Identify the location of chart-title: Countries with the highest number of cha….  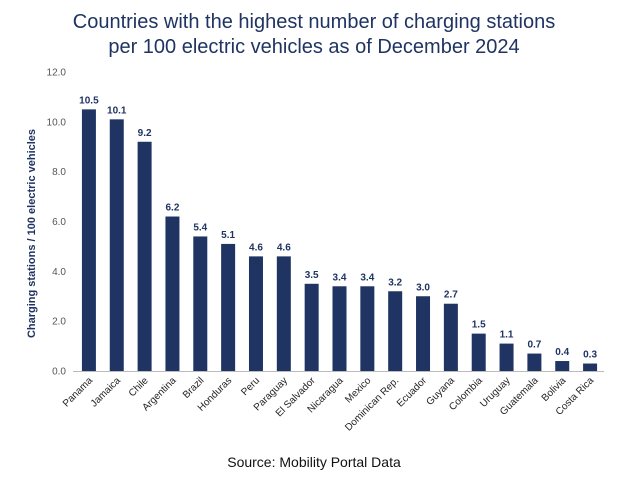
(314, 35).